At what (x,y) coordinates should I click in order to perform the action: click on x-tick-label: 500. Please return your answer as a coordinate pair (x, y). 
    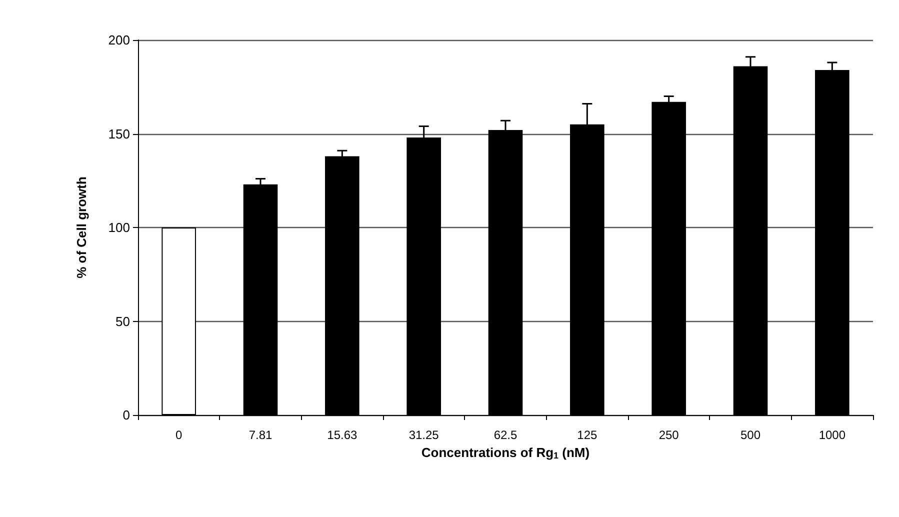
    Looking at the image, I should click on (750, 435).